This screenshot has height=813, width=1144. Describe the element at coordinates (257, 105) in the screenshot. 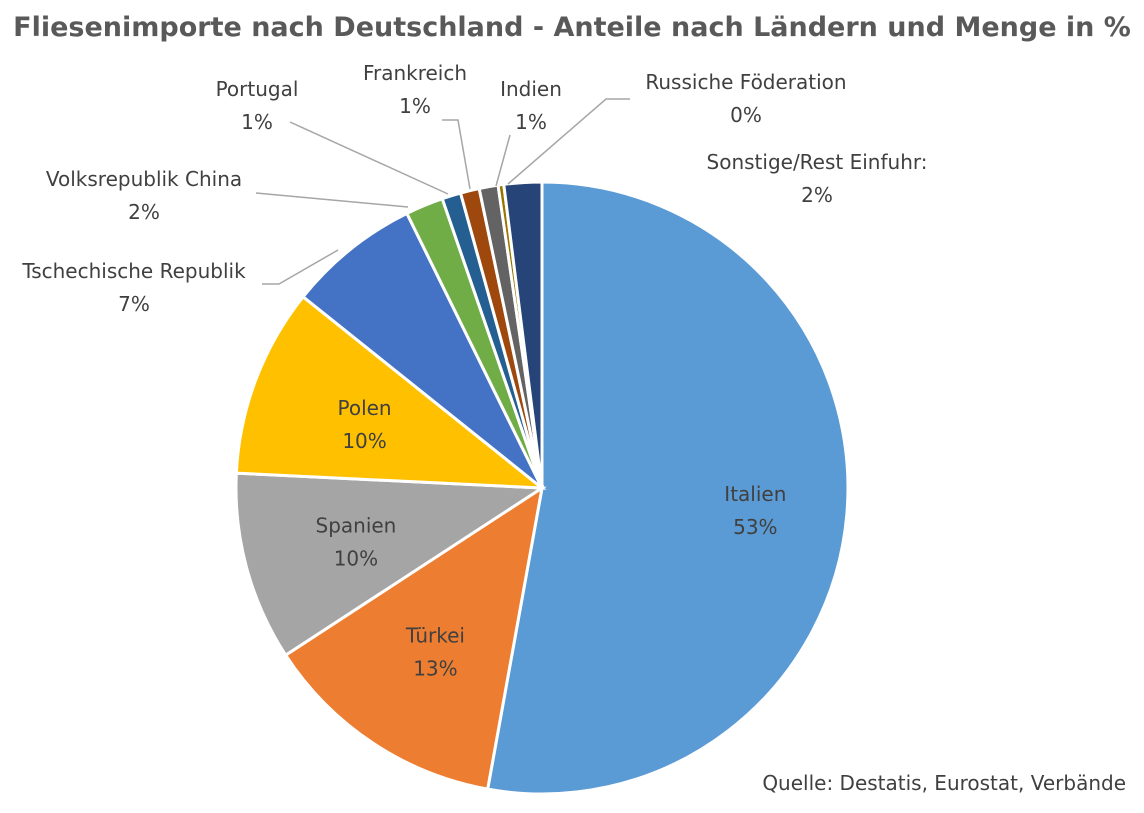

I see `slice-label: Portugal 1%` at that location.